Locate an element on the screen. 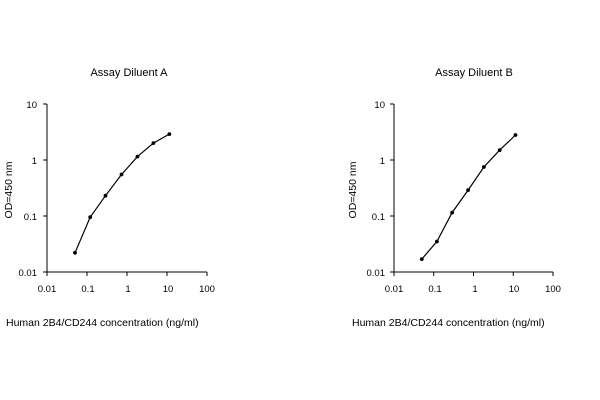  series-line is located at coordinates (122, 193).